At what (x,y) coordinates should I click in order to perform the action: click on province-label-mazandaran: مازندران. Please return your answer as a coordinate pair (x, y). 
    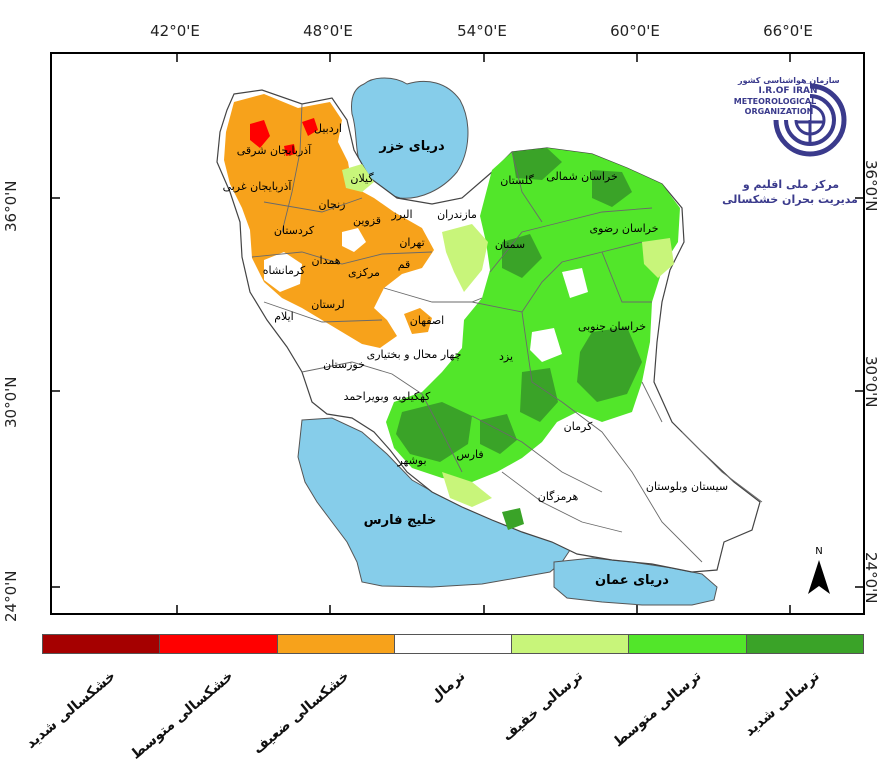
    Looking at the image, I should click on (457, 214).